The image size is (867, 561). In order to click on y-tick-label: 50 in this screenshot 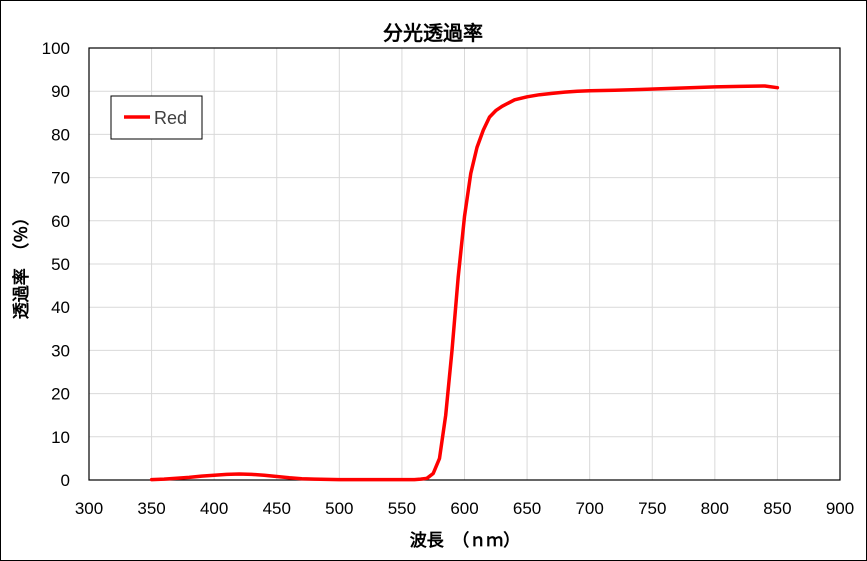, I will do `click(60, 264)`.